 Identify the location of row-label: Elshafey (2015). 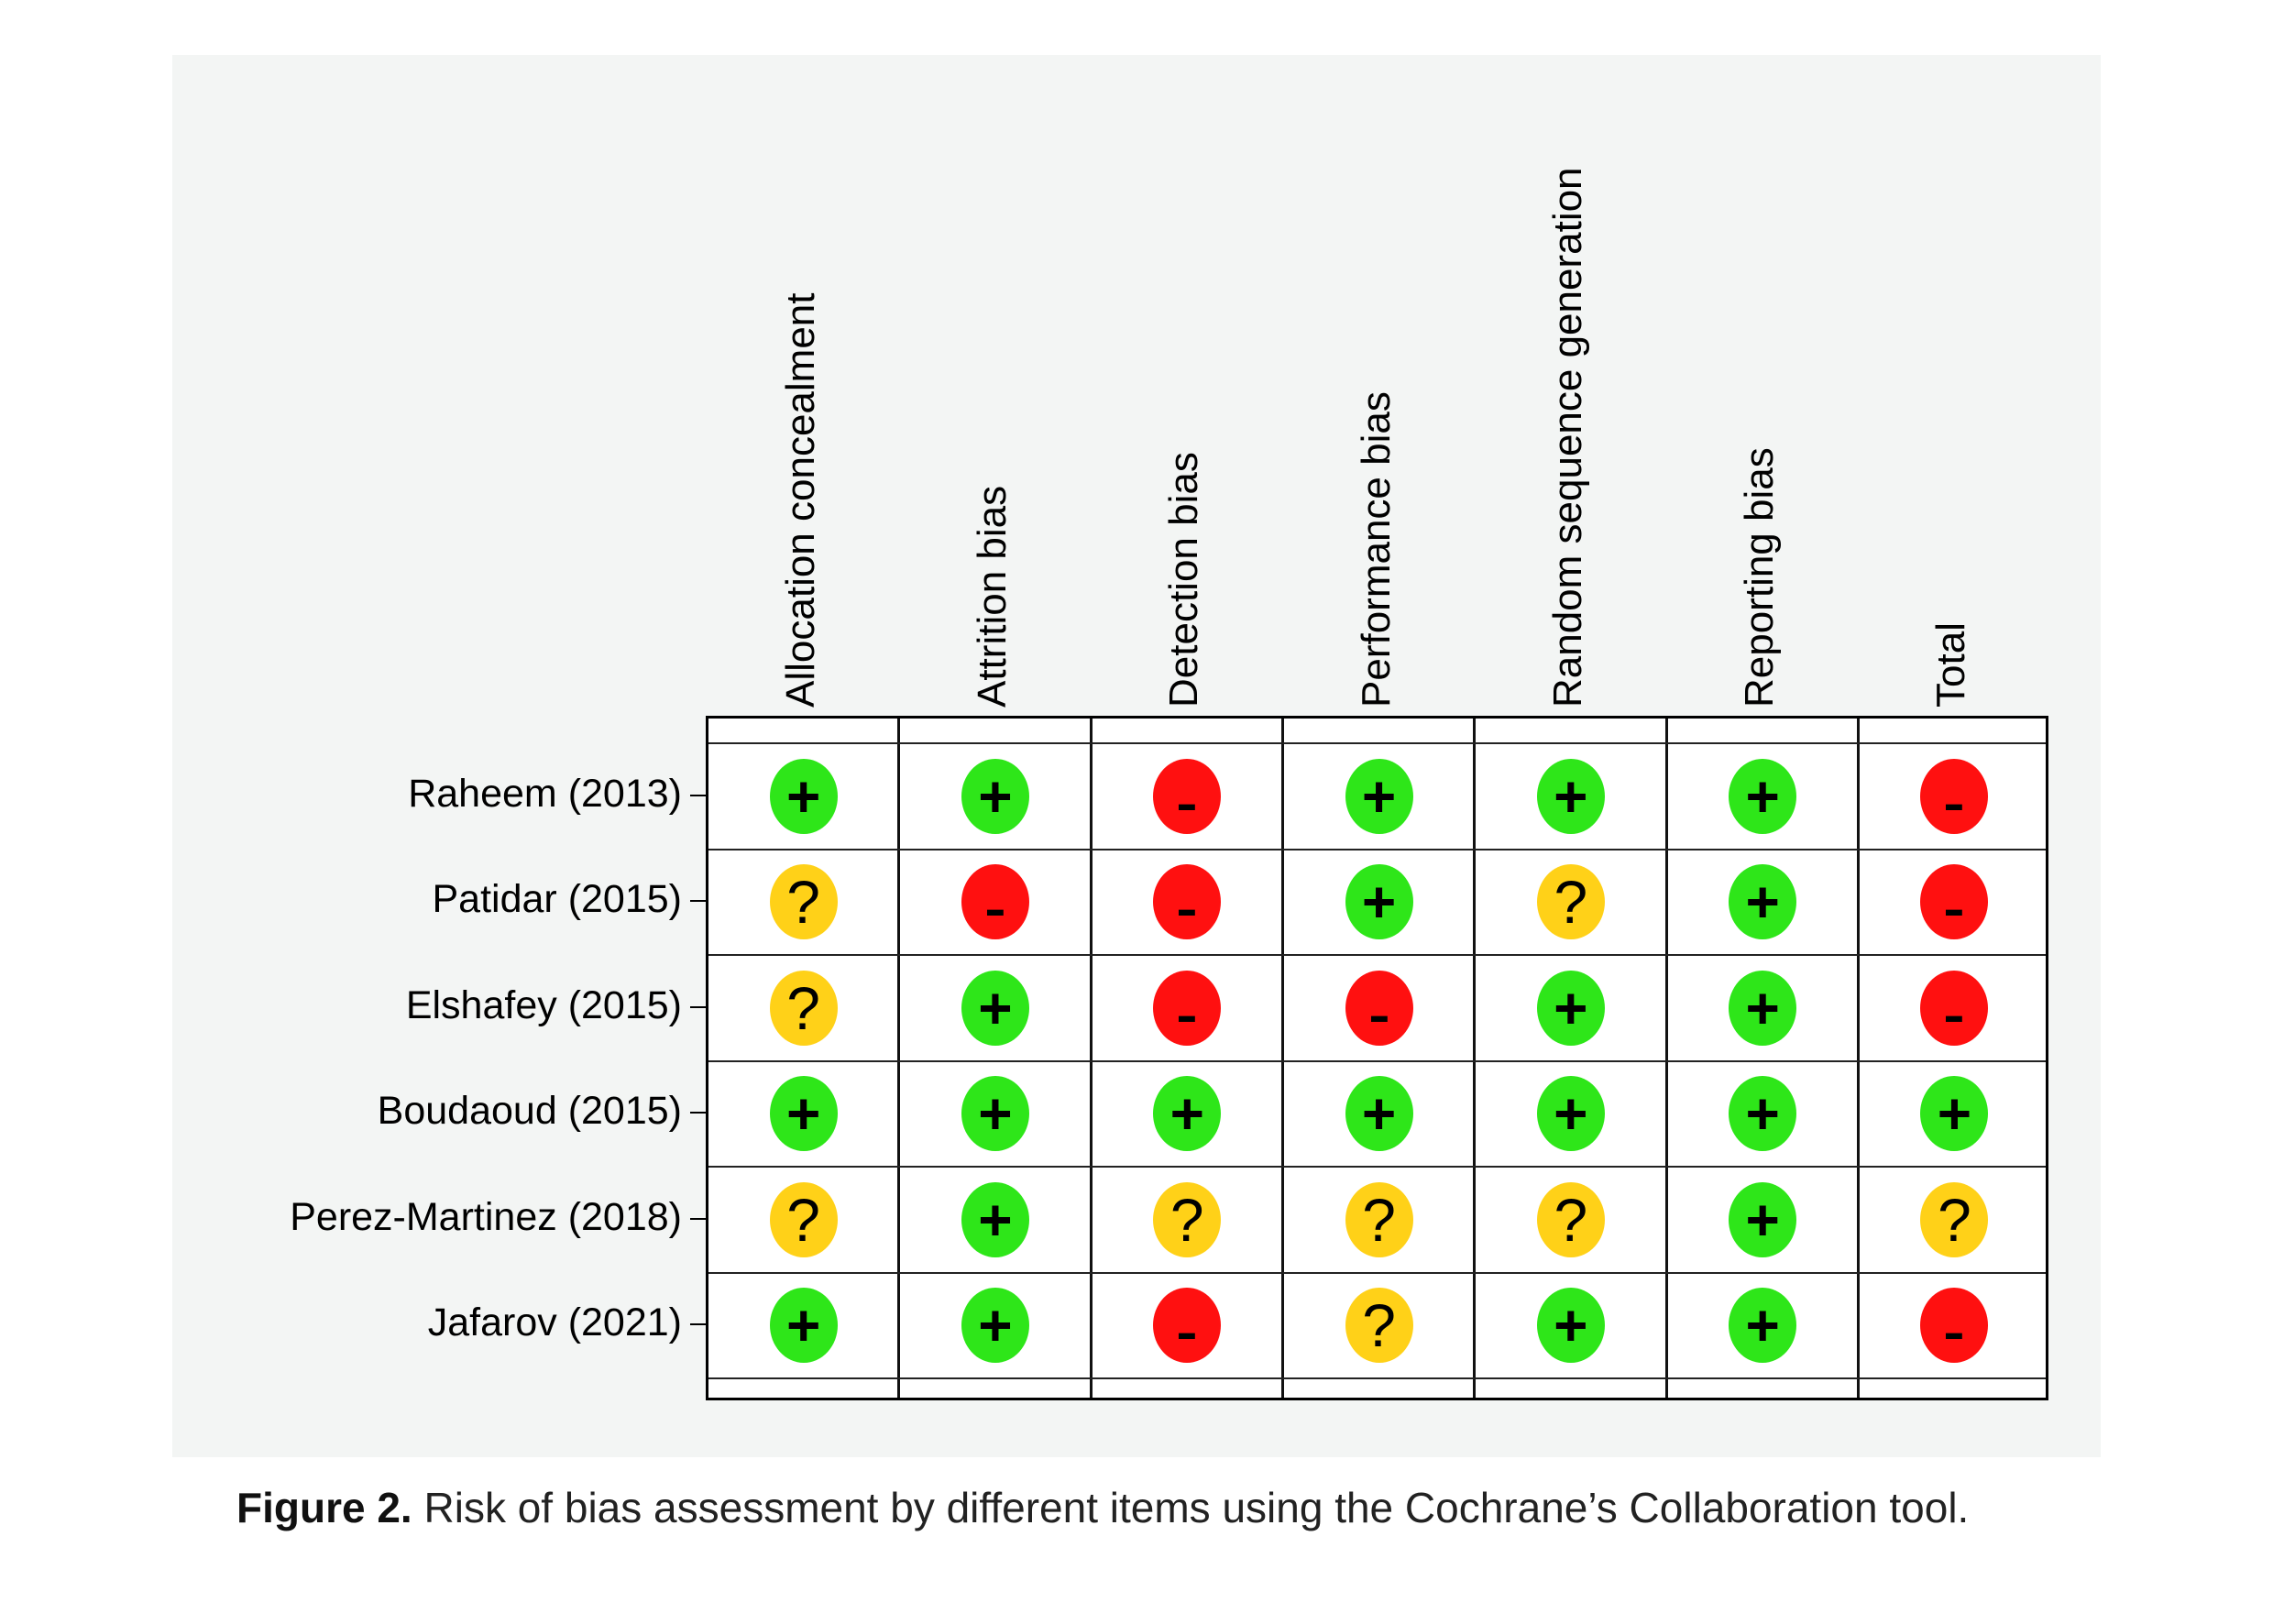
(543, 1004).